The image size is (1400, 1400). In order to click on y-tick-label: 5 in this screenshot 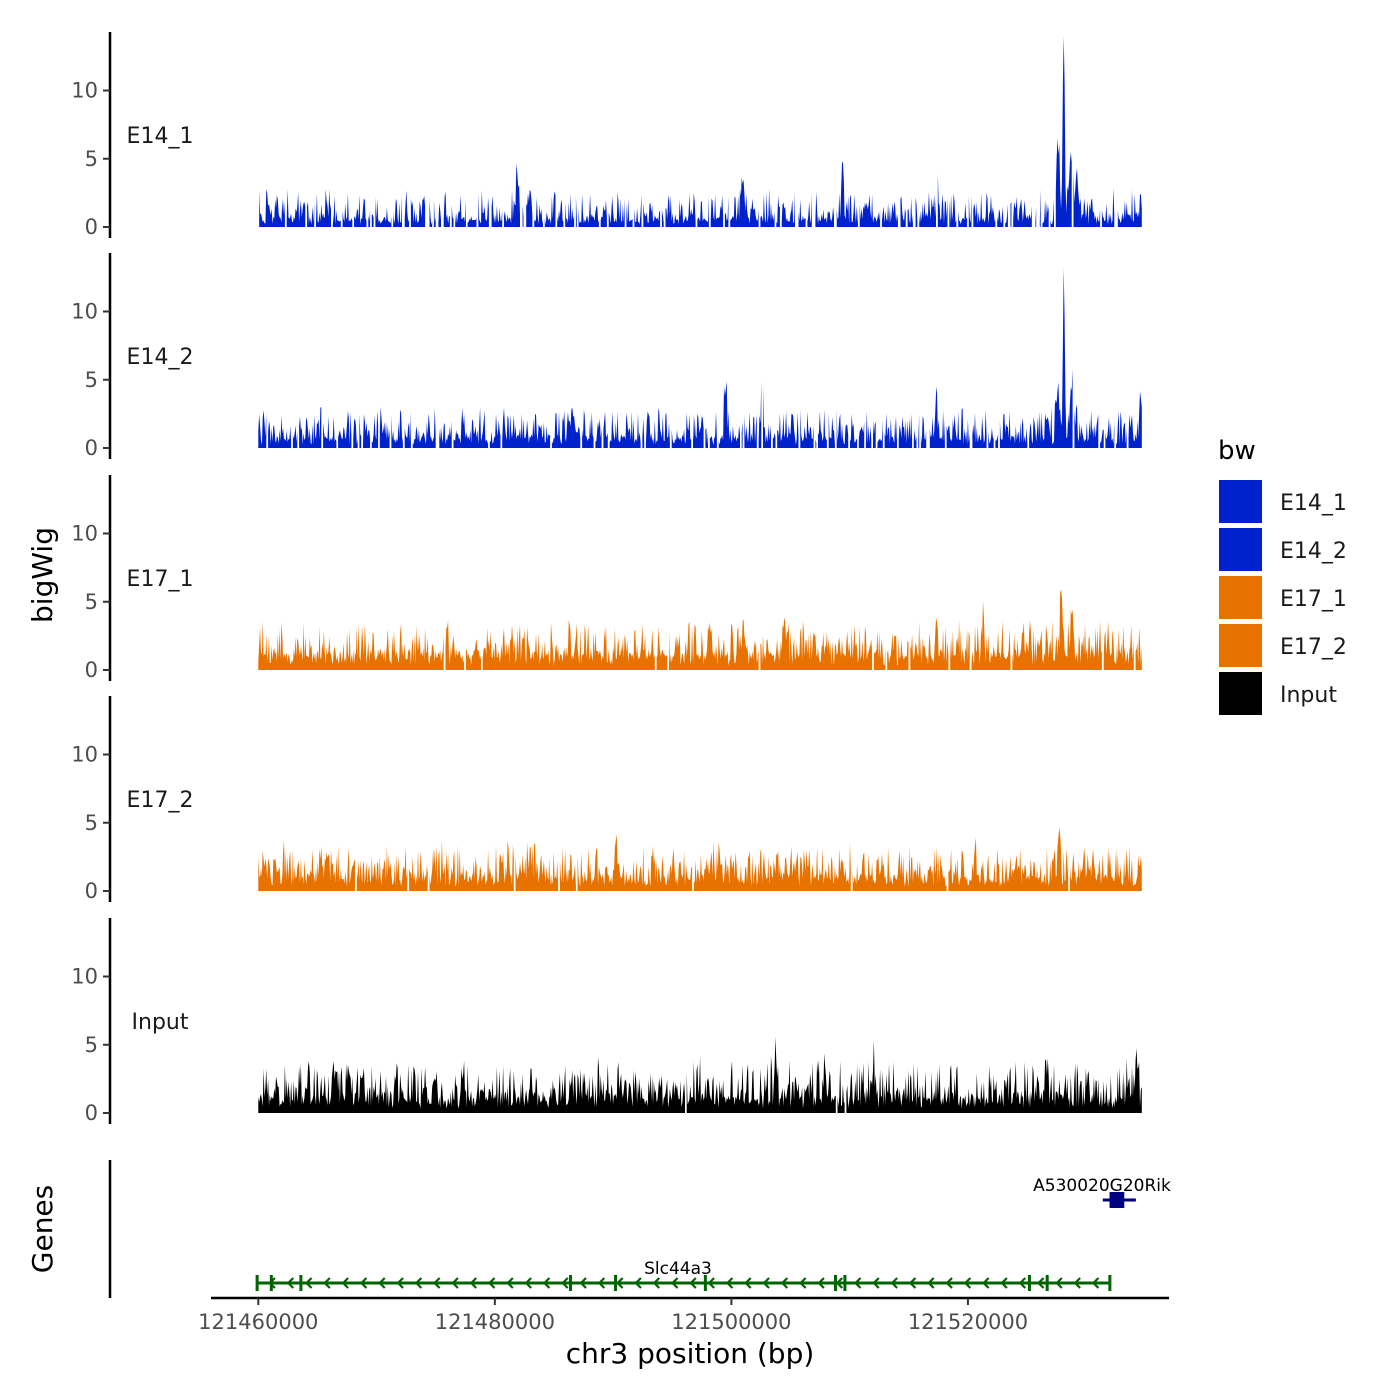, I will do `click(91, 602)`.